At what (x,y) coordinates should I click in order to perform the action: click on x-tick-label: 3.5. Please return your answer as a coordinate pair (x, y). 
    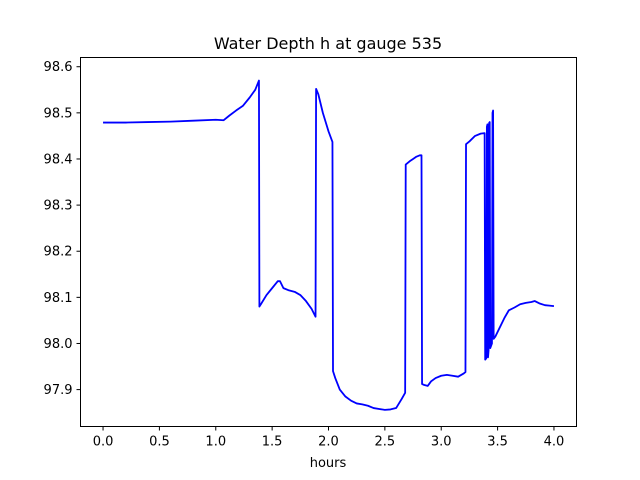
    Looking at the image, I should click on (497, 442).